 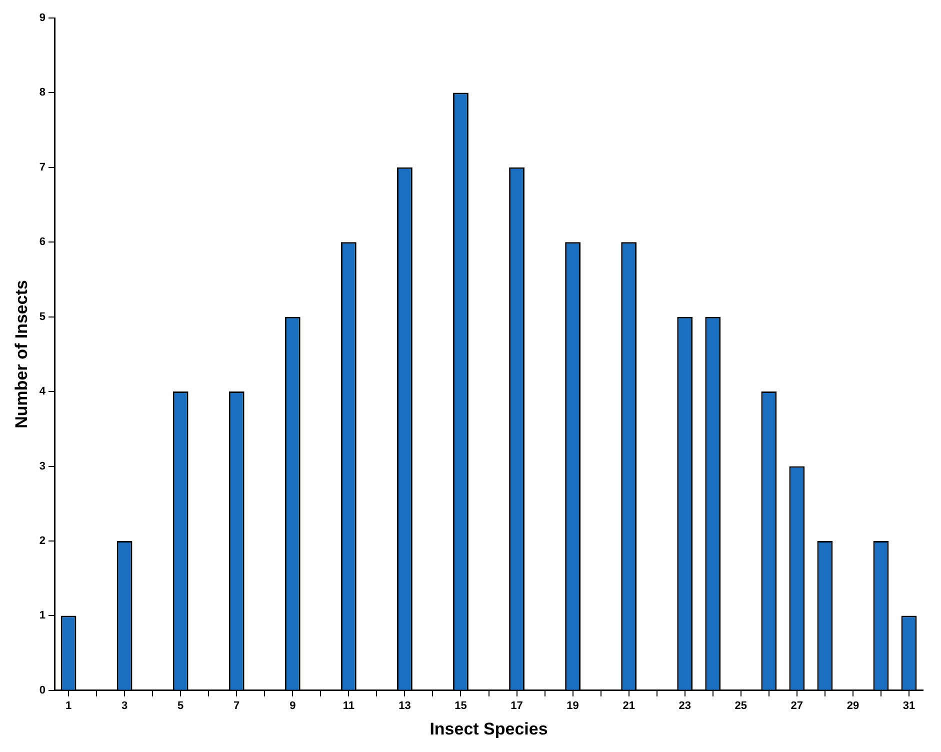 What do you see at coordinates (741, 706) in the screenshot?
I see `x-tick-label: 25` at bounding box center [741, 706].